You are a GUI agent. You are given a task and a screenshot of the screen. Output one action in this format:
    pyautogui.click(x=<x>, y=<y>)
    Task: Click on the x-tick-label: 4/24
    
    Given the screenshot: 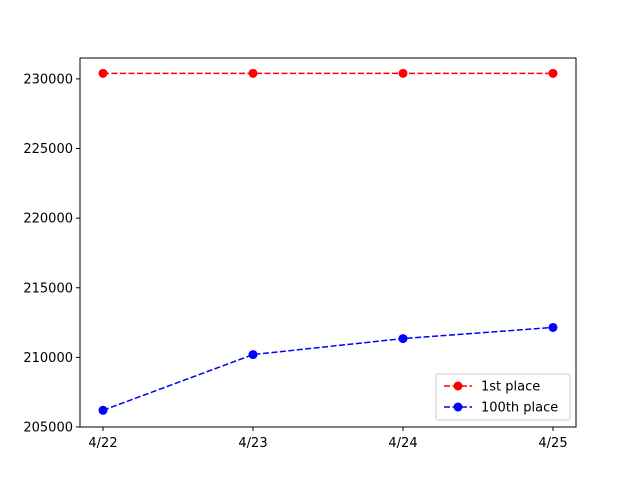 What is the action you would take?
    pyautogui.click(x=402, y=443)
    